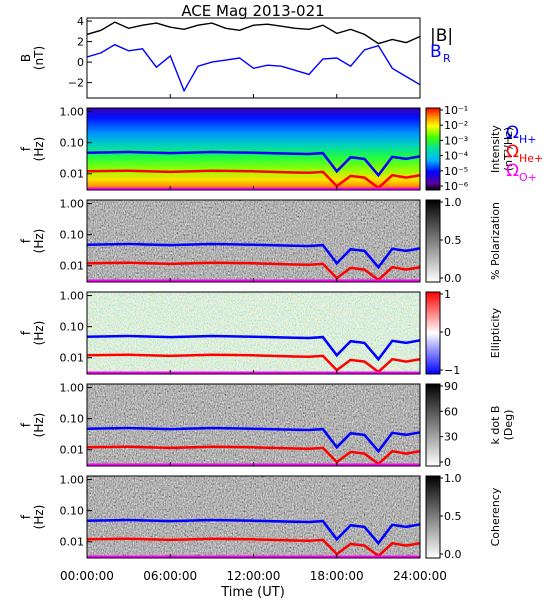 The height and width of the screenshot is (600, 550). I want to click on y-axis-label-2: f, so click(26, 148).